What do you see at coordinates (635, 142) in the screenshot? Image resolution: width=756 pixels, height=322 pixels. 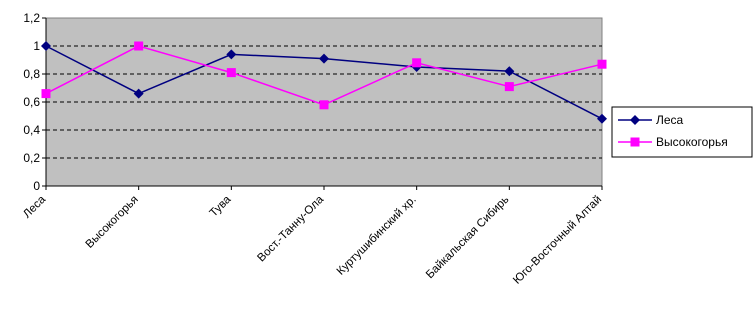 I see `legend-square-marker` at bounding box center [635, 142].